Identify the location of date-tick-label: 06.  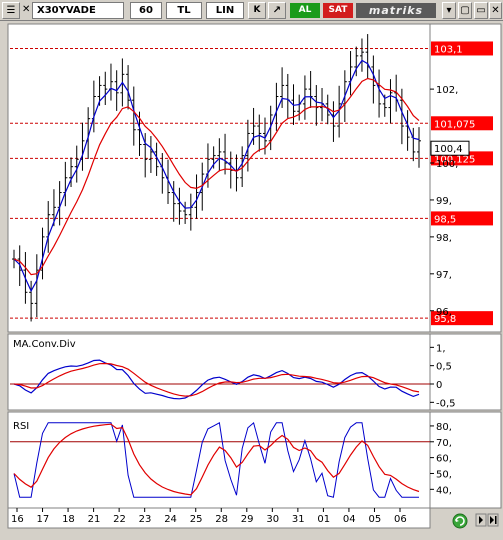
(400, 519).